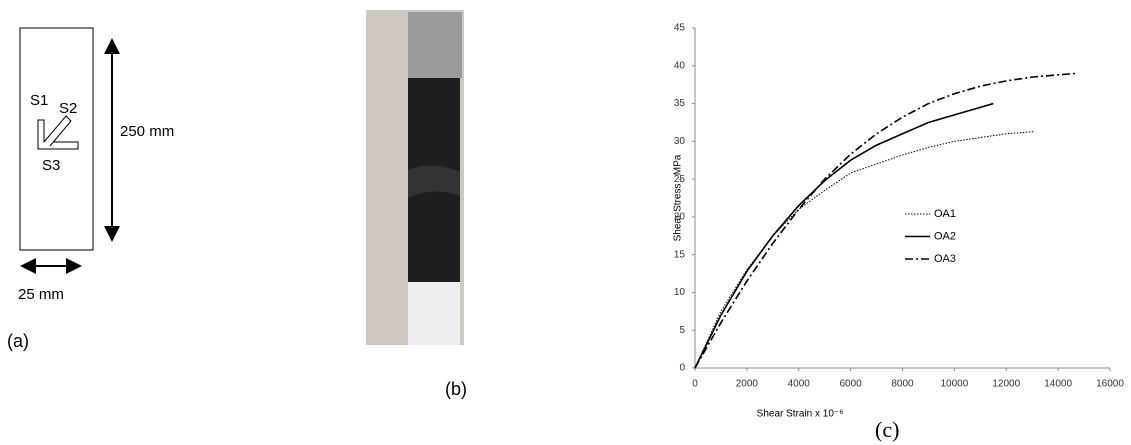 The image size is (1131, 445). I want to click on panel-label: (c), so click(887, 429).